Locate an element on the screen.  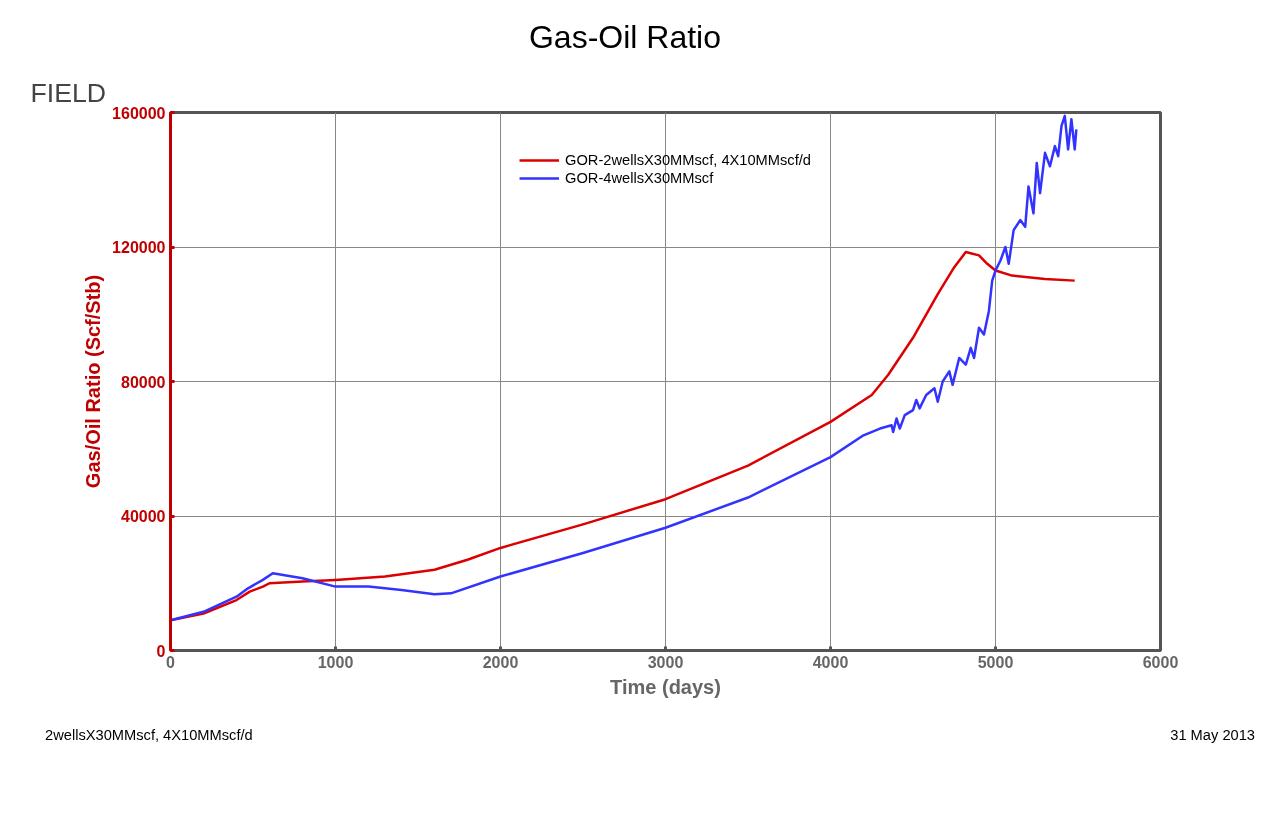
text: 31 May 2013 is located at coordinates (1212, 735).